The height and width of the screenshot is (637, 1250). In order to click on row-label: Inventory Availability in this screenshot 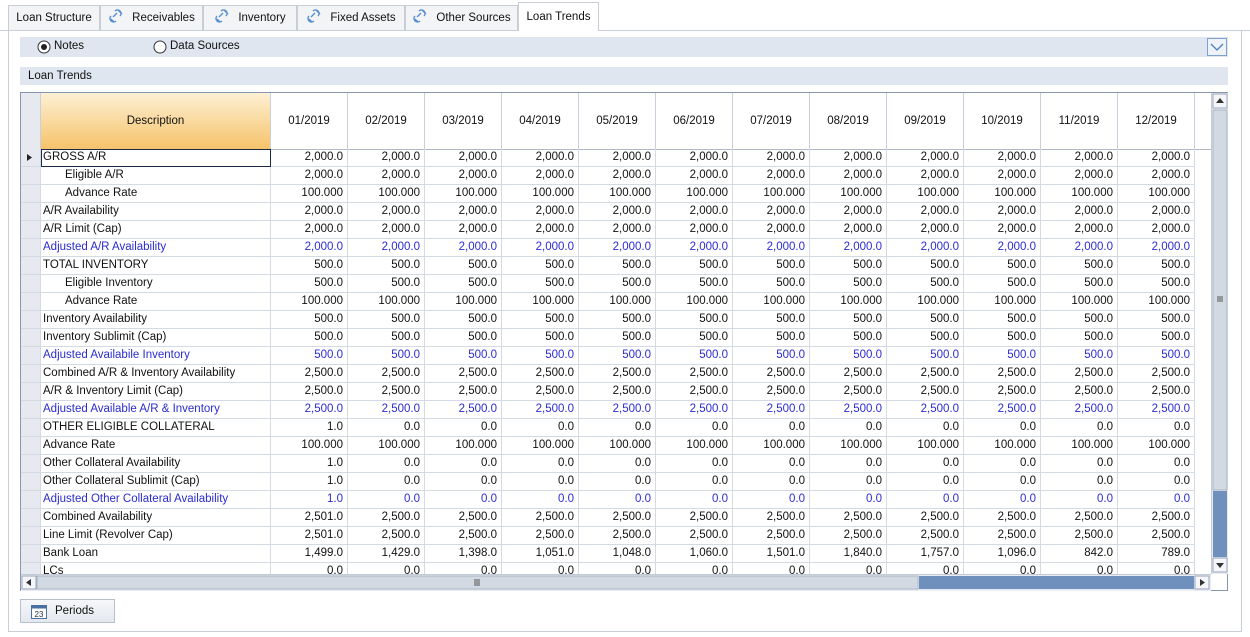, I will do `click(156, 320)`.